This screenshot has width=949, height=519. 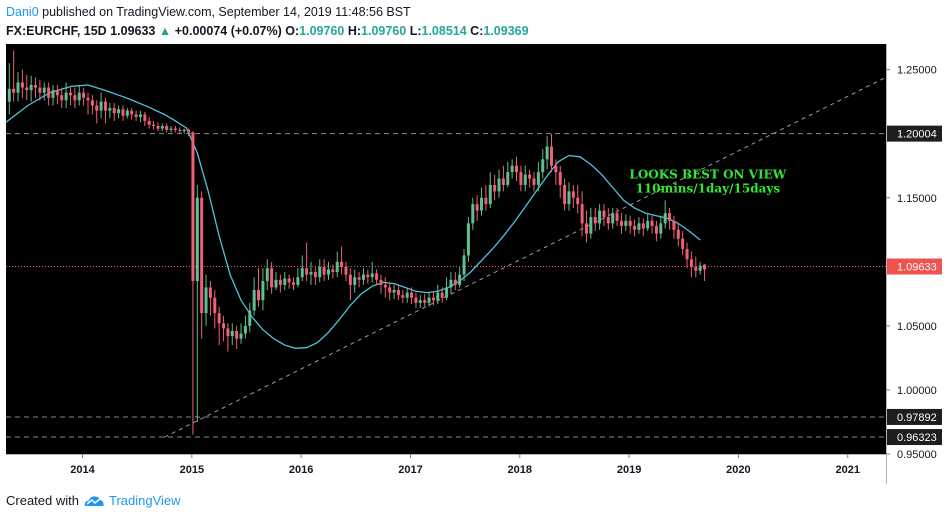 I want to click on last-price-tag, so click(x=914, y=266).